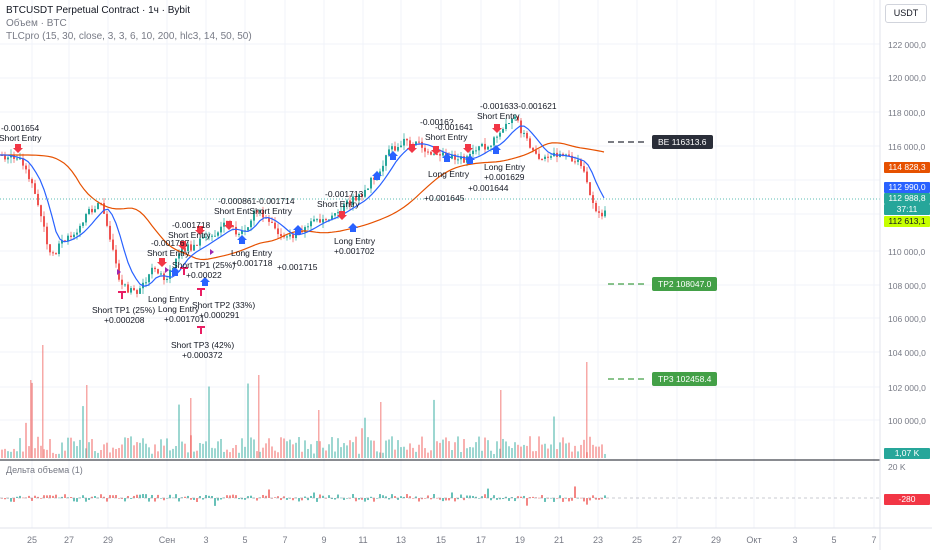 The image size is (932, 550). What do you see at coordinates (201, 330) in the screenshot?
I see `tp-marker` at bounding box center [201, 330].